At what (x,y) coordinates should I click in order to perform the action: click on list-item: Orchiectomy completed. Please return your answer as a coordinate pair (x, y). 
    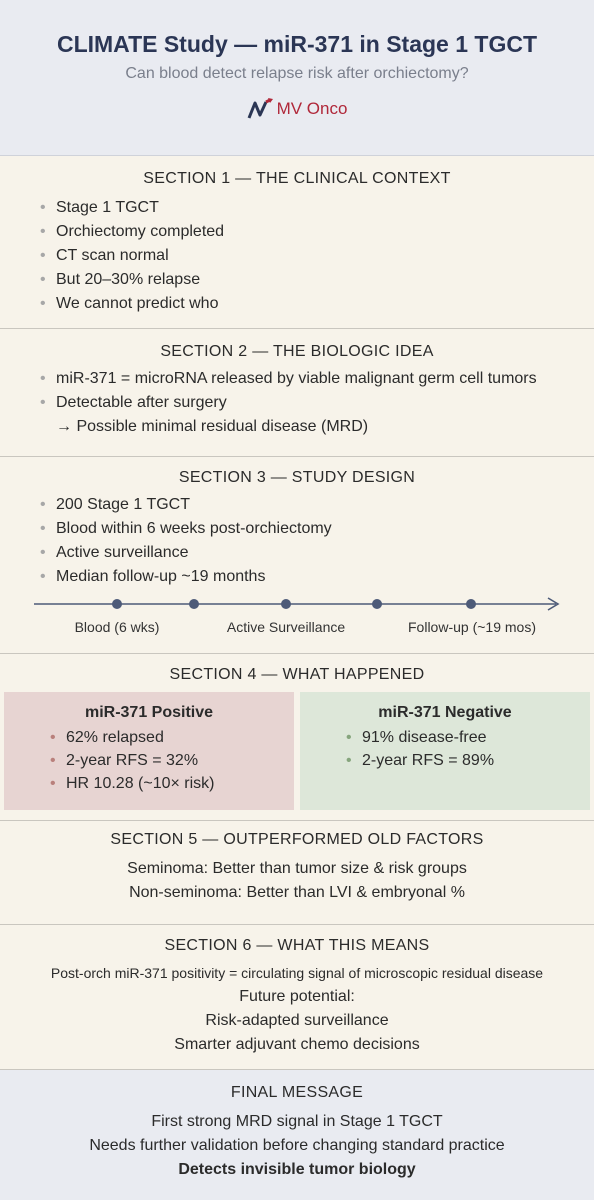
    Looking at the image, I should click on (317, 232).